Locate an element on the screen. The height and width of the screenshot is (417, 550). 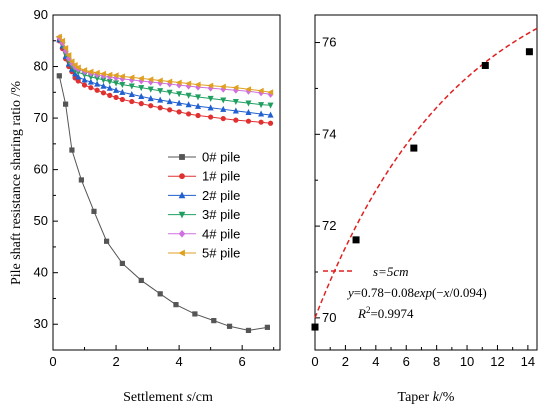
left-x-title-suffix: /cm is located at coordinates (202, 397).